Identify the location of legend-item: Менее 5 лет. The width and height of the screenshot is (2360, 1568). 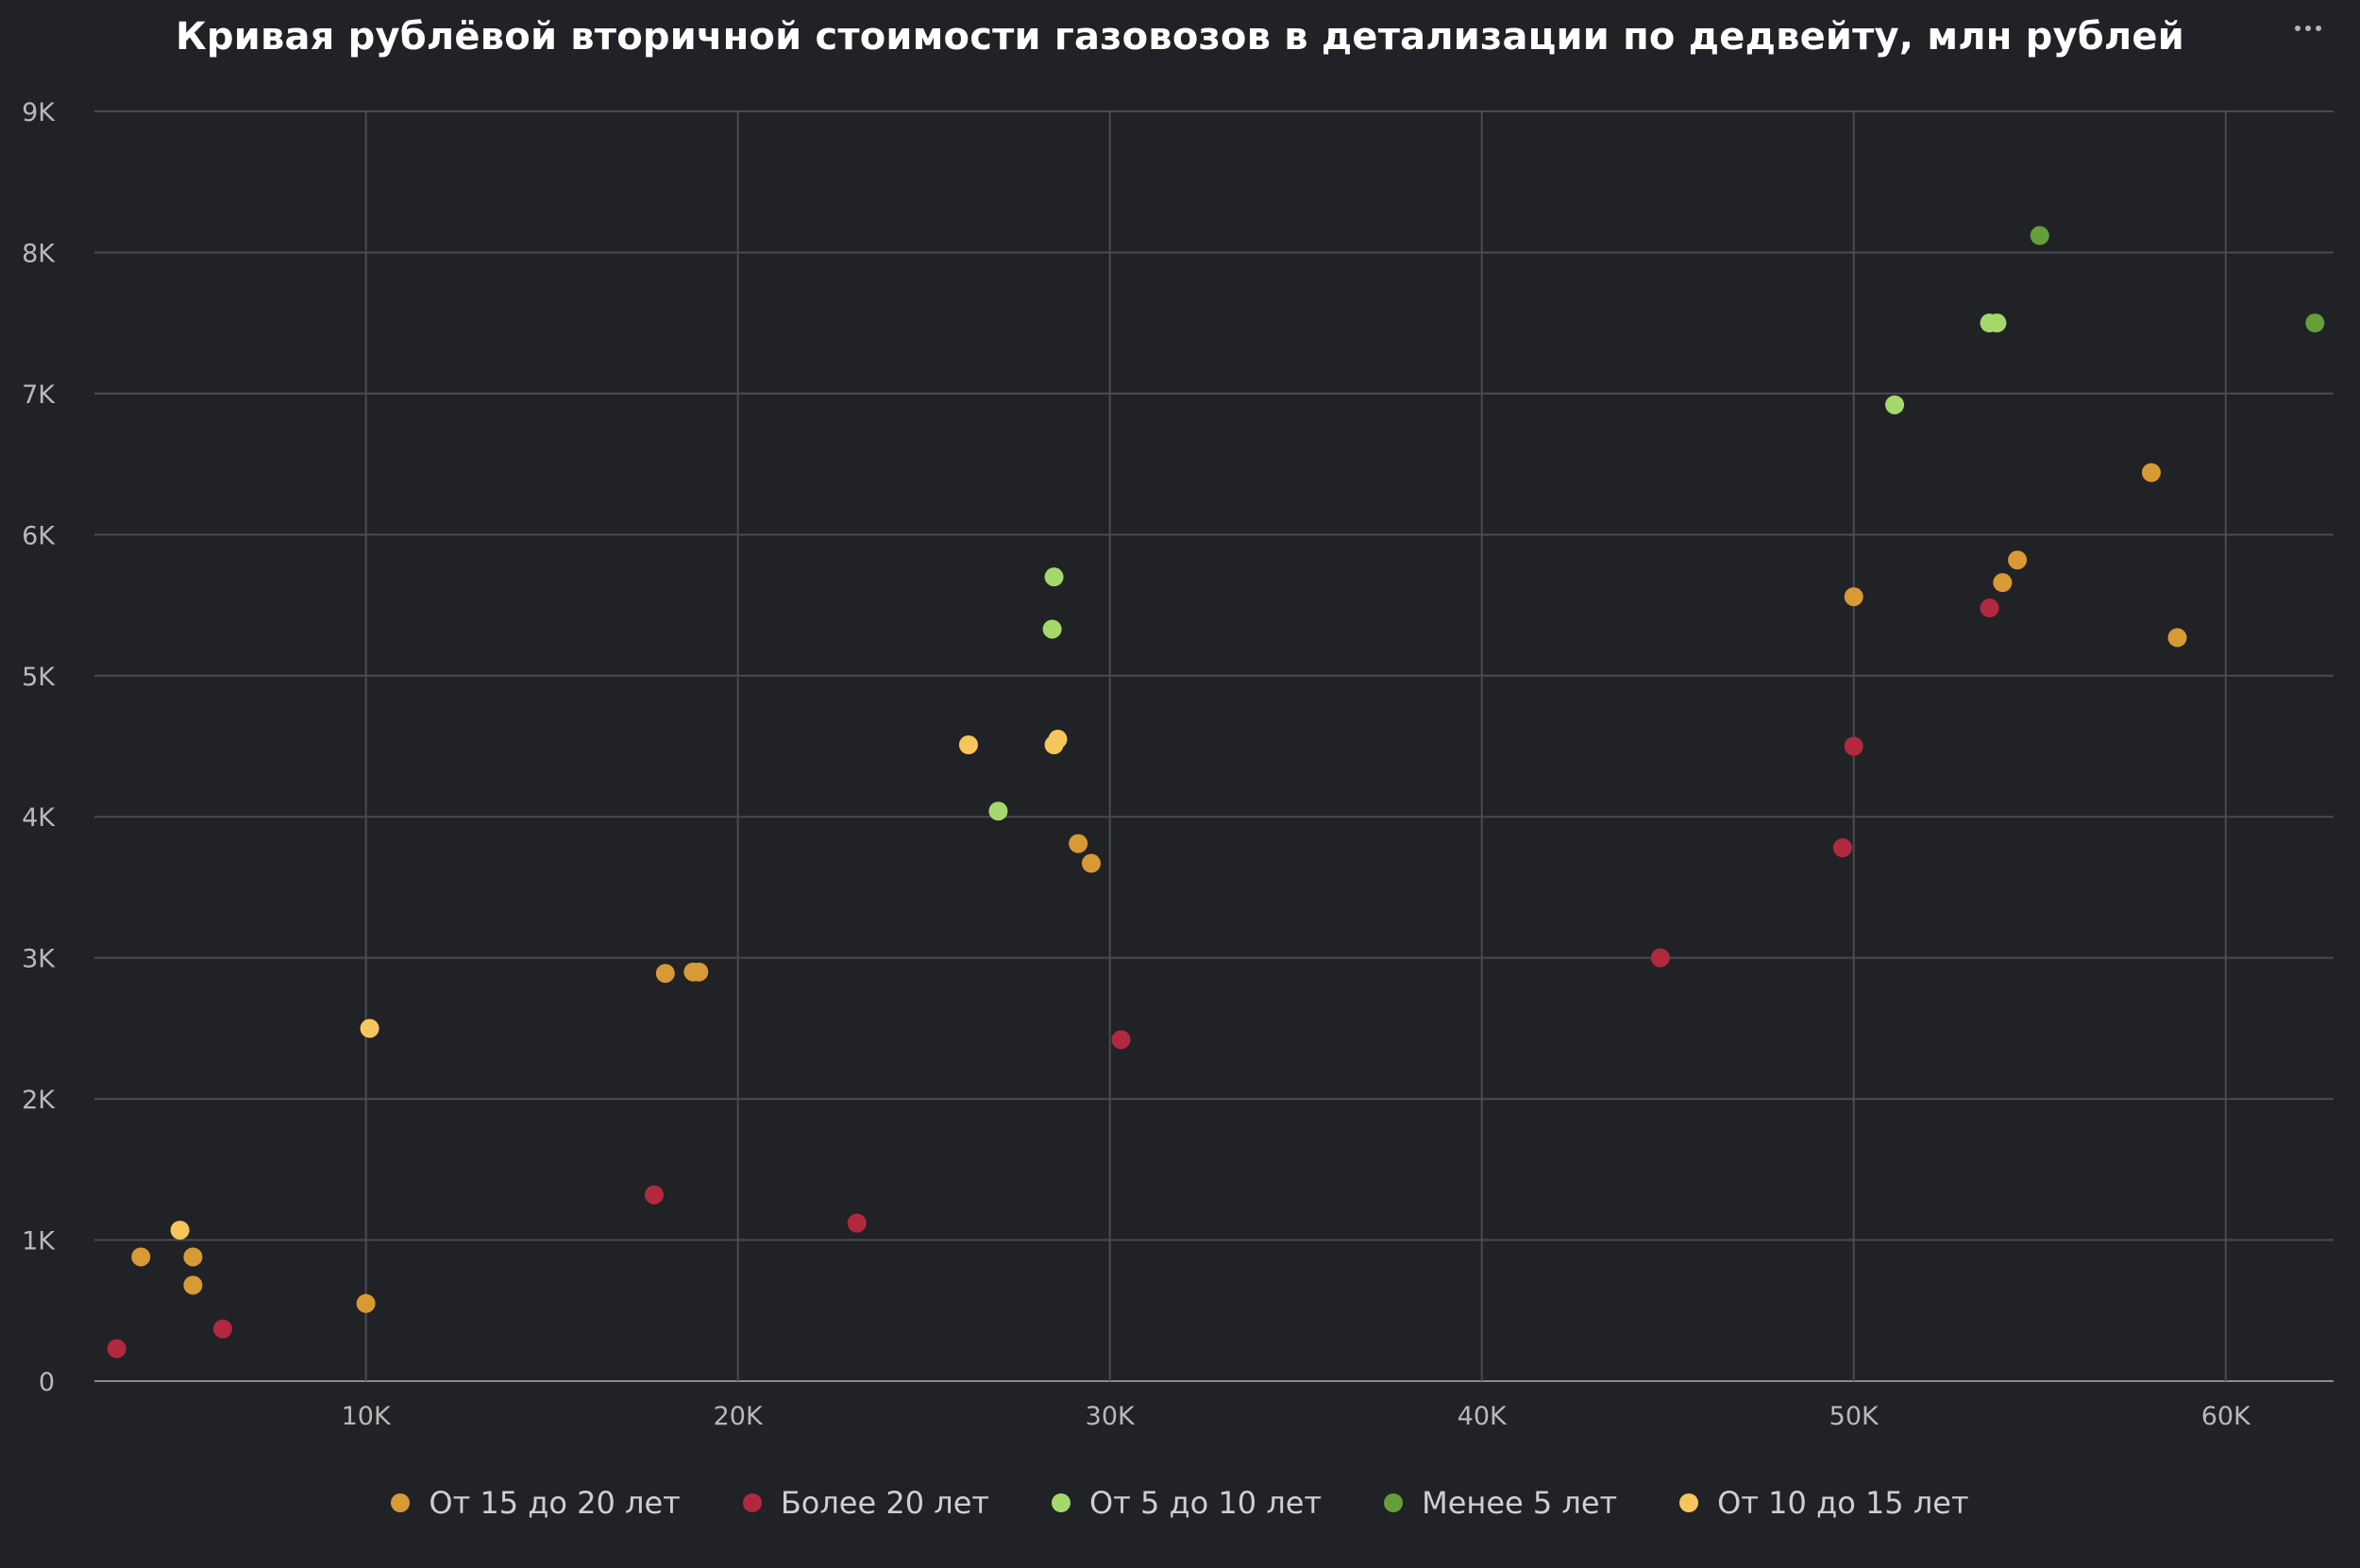
(1500, 1503).